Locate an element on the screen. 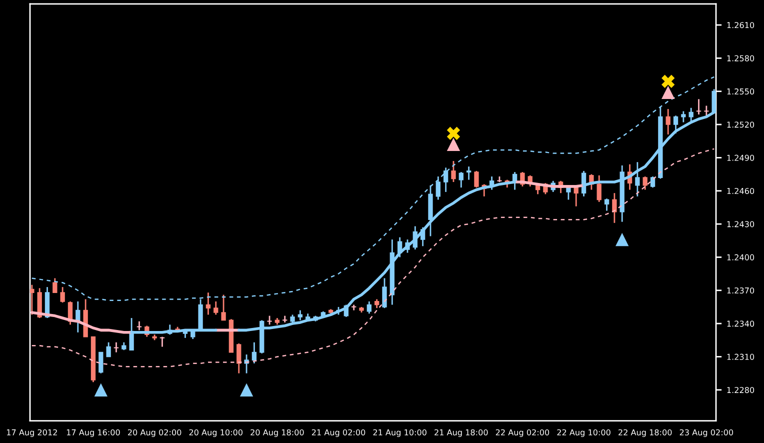 The height and width of the screenshot is (443, 764). x-tick-label: 17 Aug 2012 is located at coordinates (32, 433).